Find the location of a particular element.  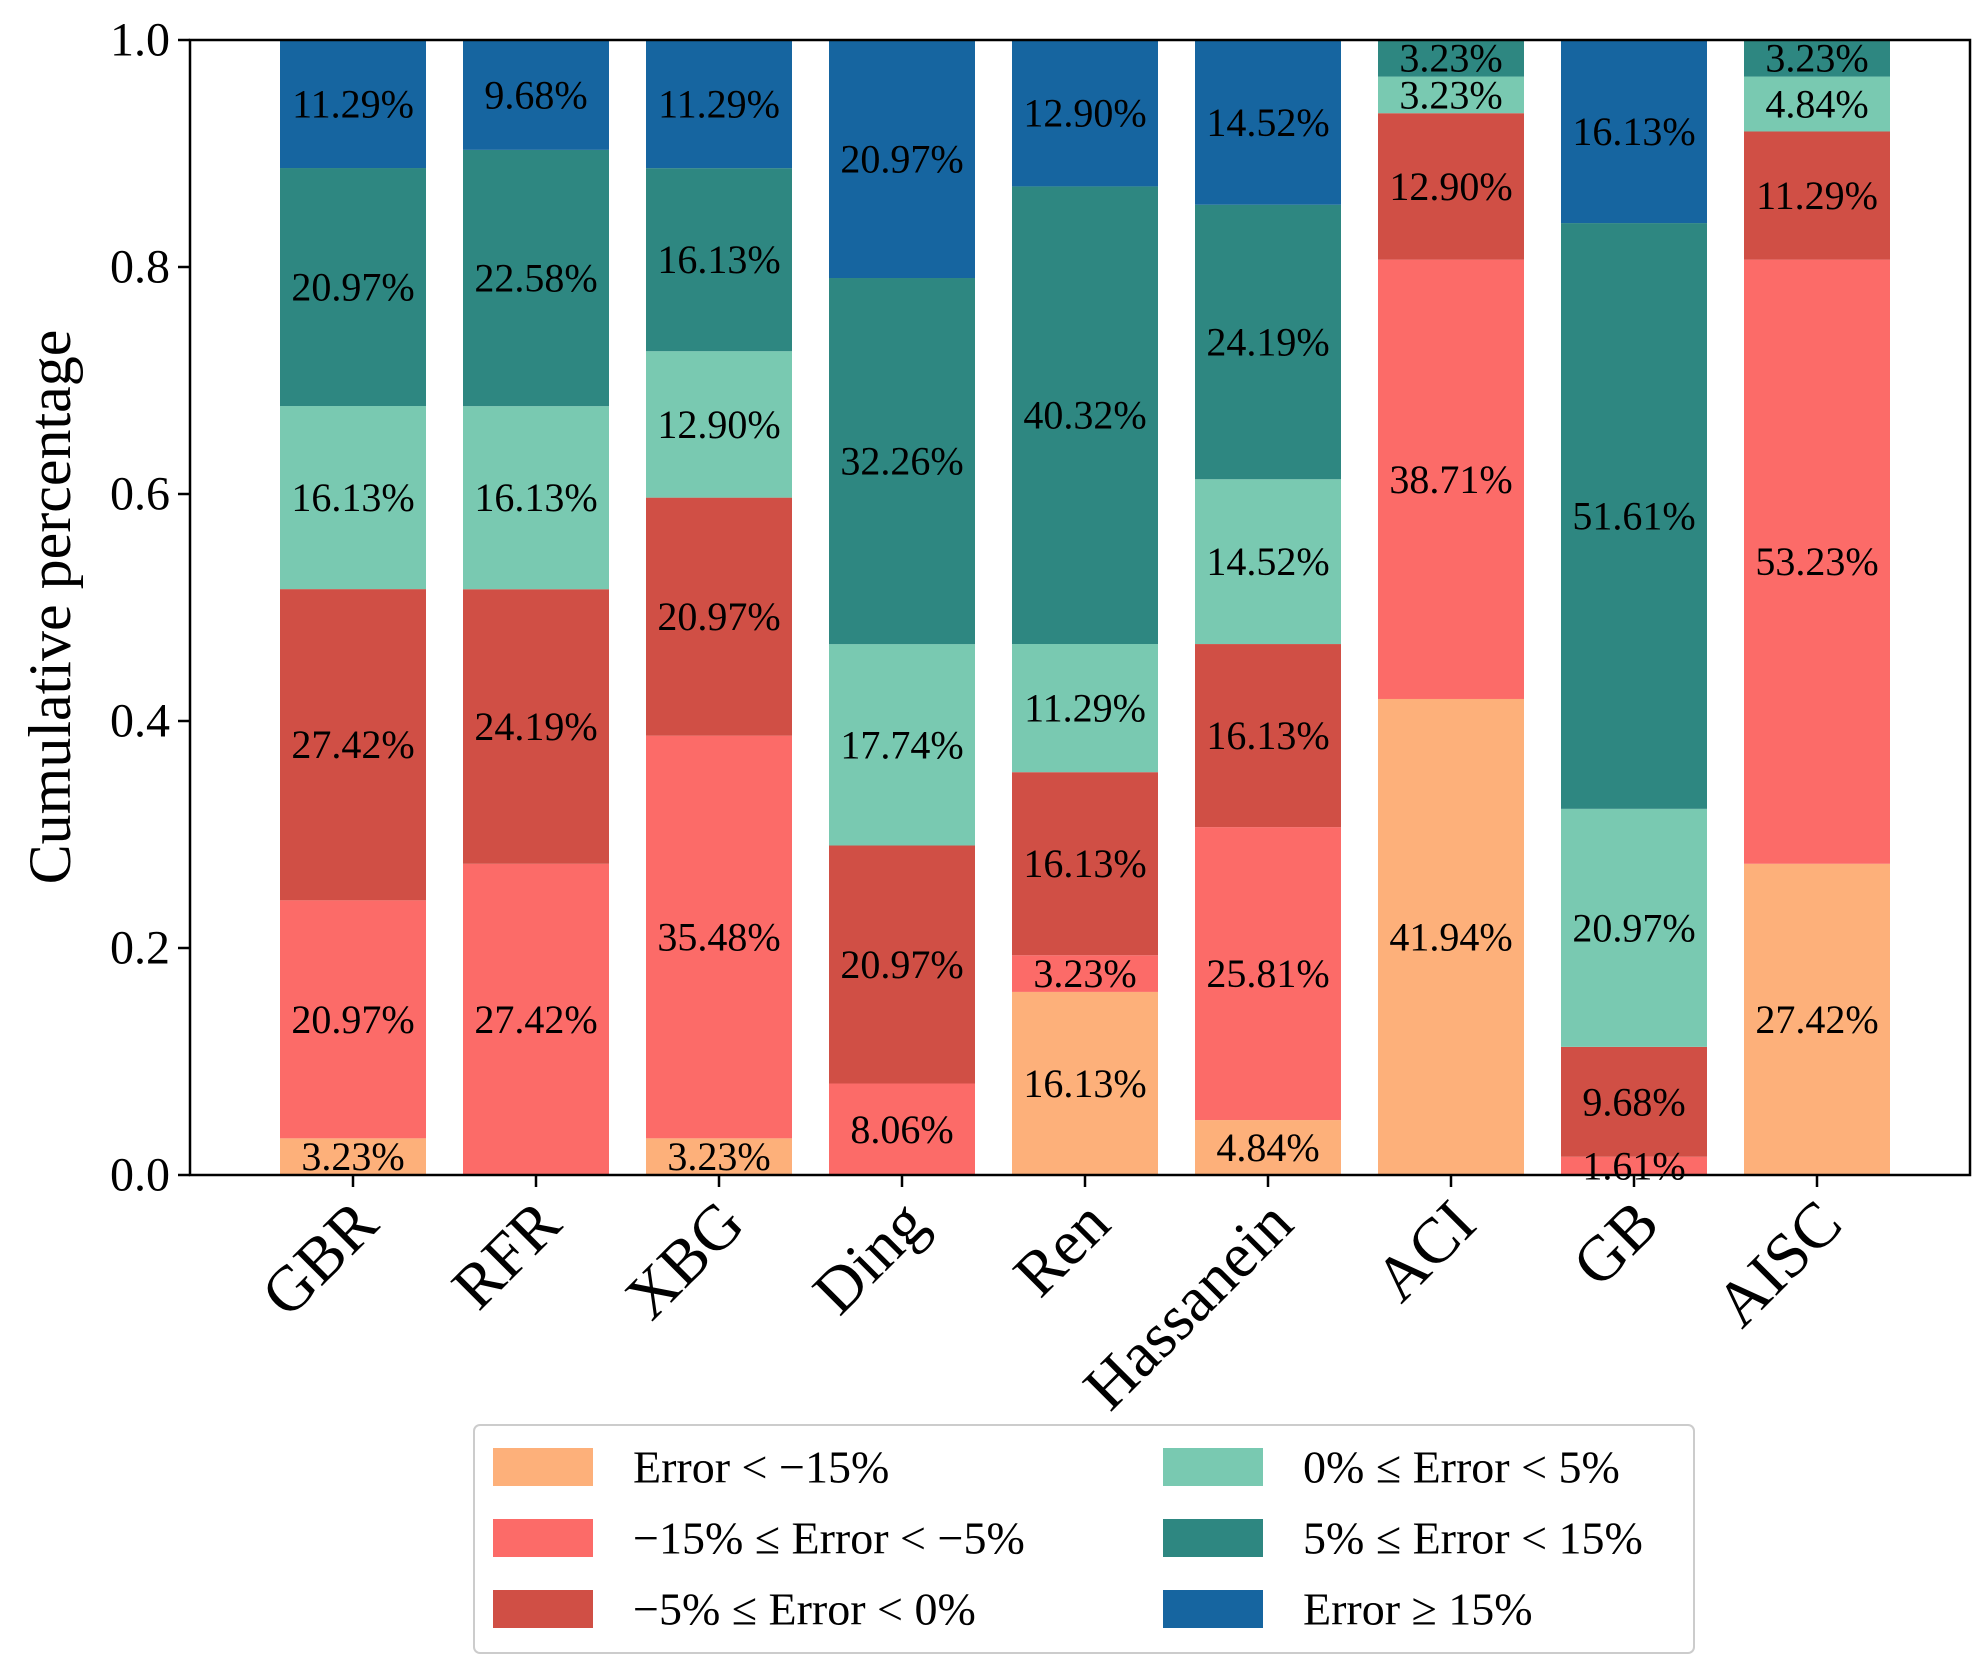

bar-segment-aisc-s3 is located at coordinates (1817, 104).